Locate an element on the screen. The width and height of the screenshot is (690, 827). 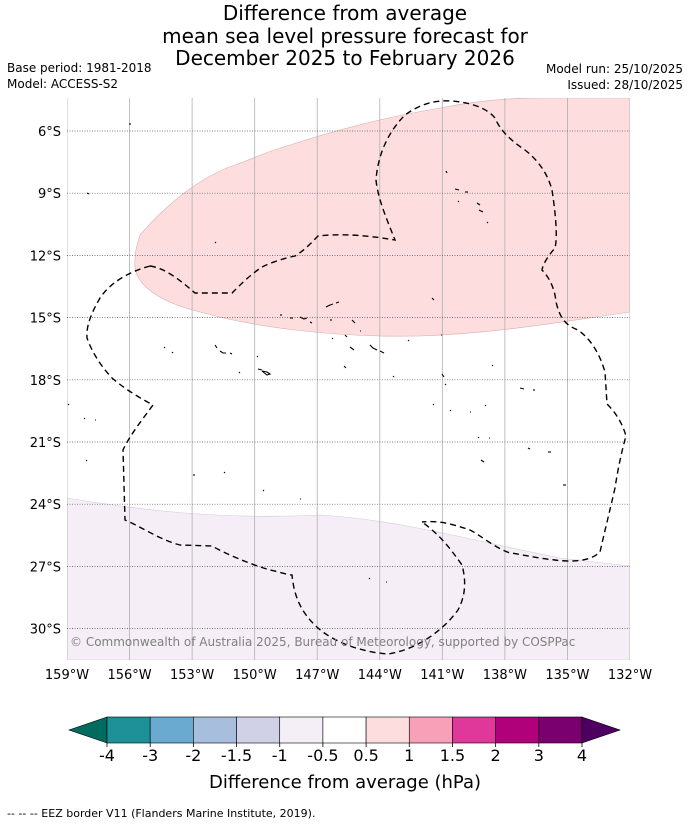
colorbar-tick-label: -0.5 is located at coordinates (322, 755).